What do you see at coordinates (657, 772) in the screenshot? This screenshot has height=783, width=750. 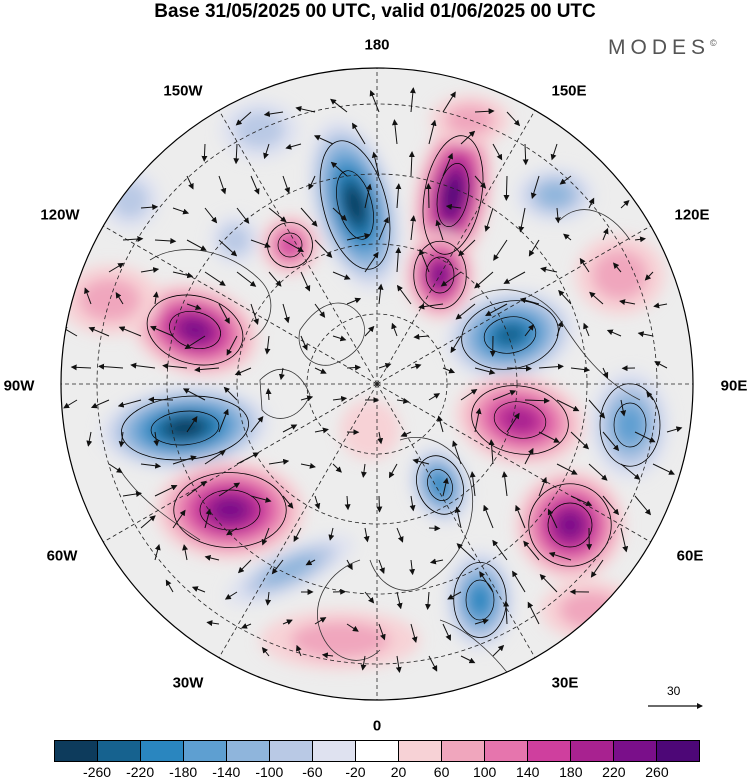 I see `colorbar-tick-label: 260` at bounding box center [657, 772].